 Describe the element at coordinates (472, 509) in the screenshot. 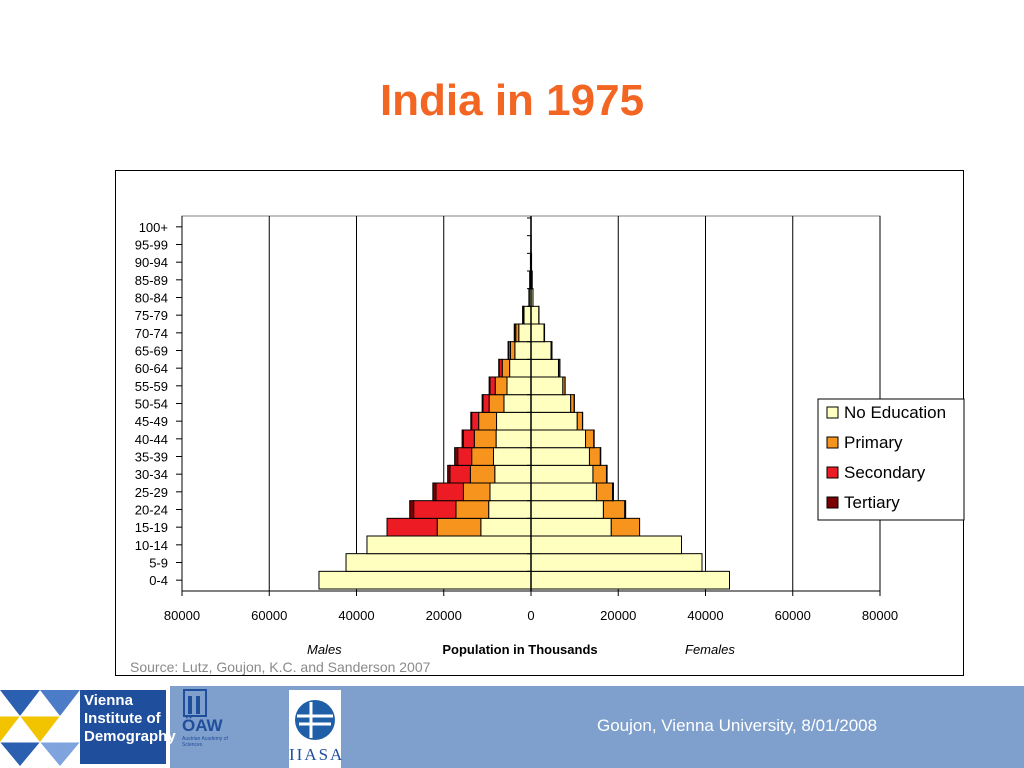

I see `bar-male-20-24-primary` at that location.